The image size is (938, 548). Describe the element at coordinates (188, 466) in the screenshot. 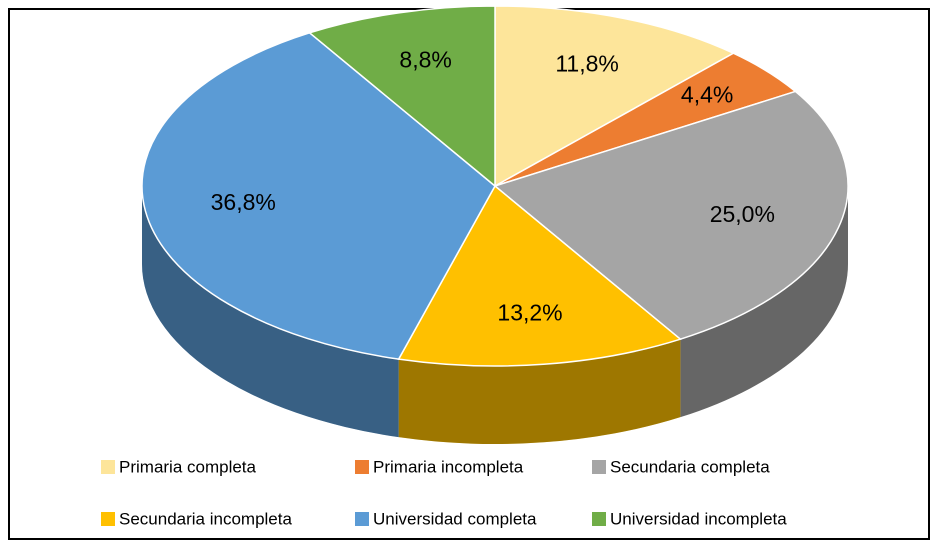

I see `legend-label: Primaria completa` at that location.